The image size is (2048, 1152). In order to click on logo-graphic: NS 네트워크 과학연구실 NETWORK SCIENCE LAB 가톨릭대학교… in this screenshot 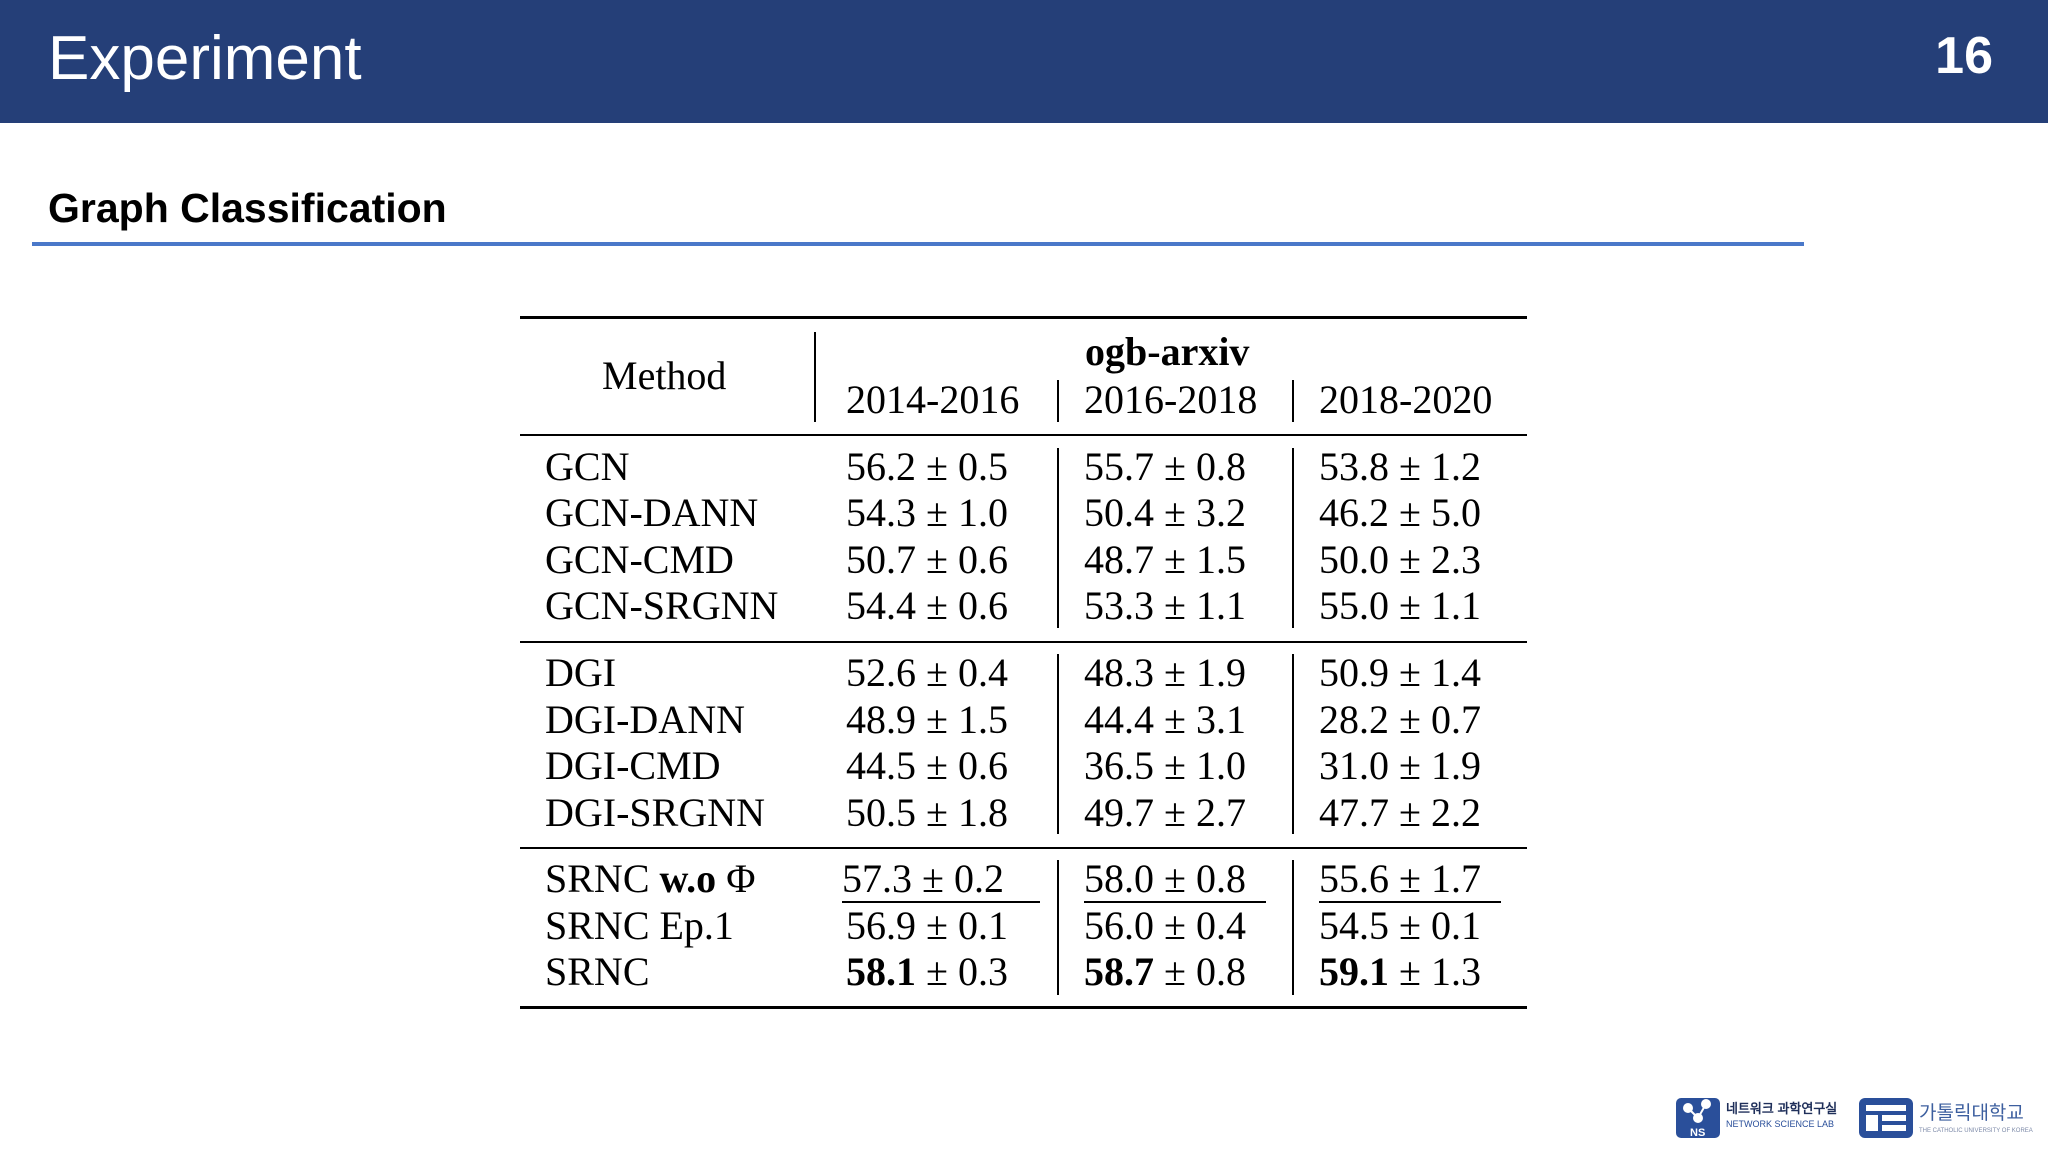, I will do `click(1854, 1118)`.